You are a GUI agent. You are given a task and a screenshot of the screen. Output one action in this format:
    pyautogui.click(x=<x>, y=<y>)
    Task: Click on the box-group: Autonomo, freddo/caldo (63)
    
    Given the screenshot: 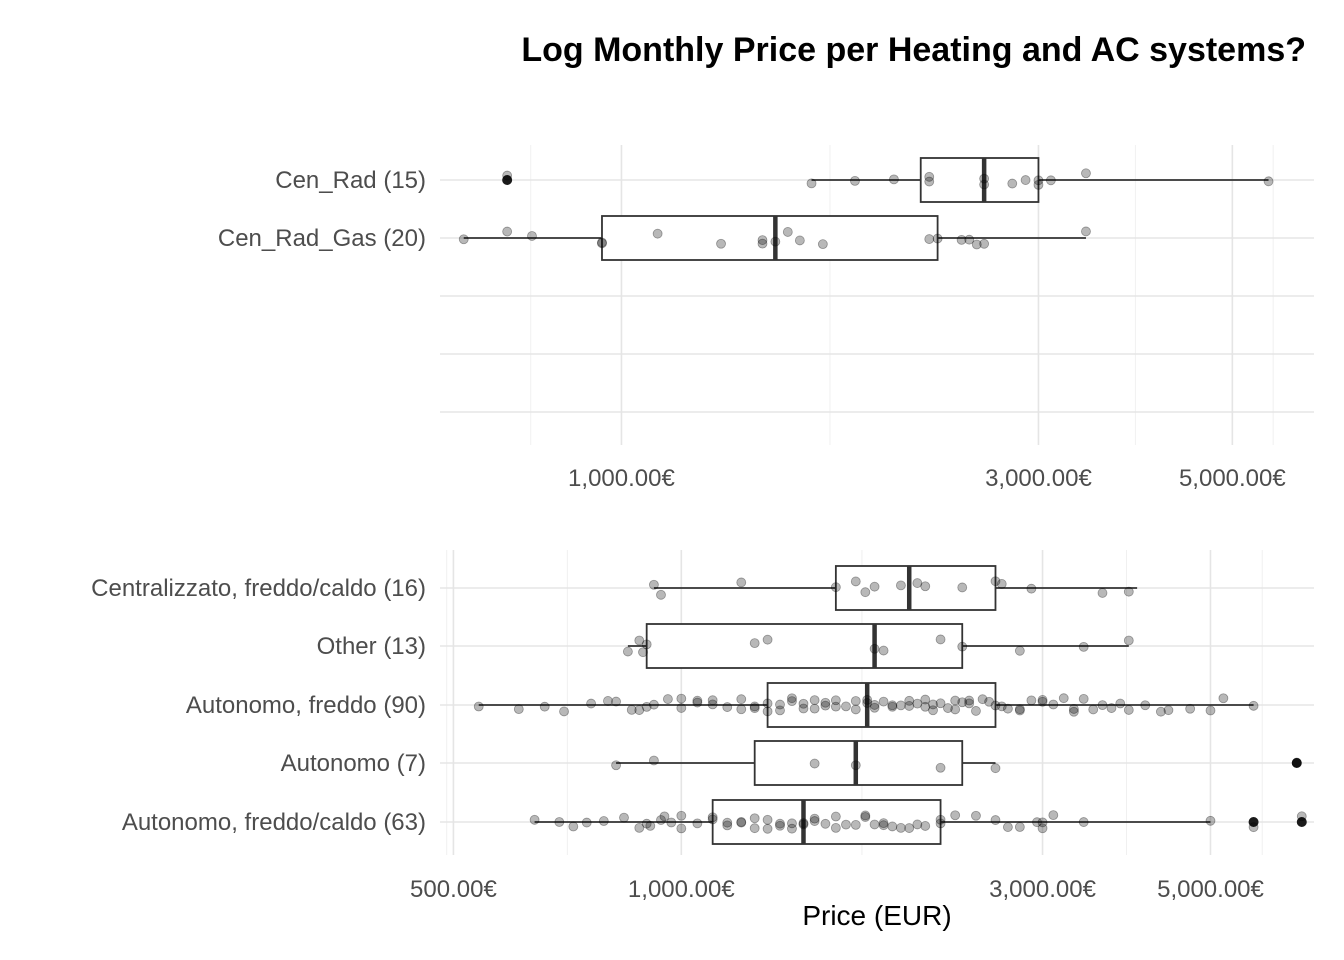 What is the action you would take?
    pyautogui.click(x=714, y=822)
    